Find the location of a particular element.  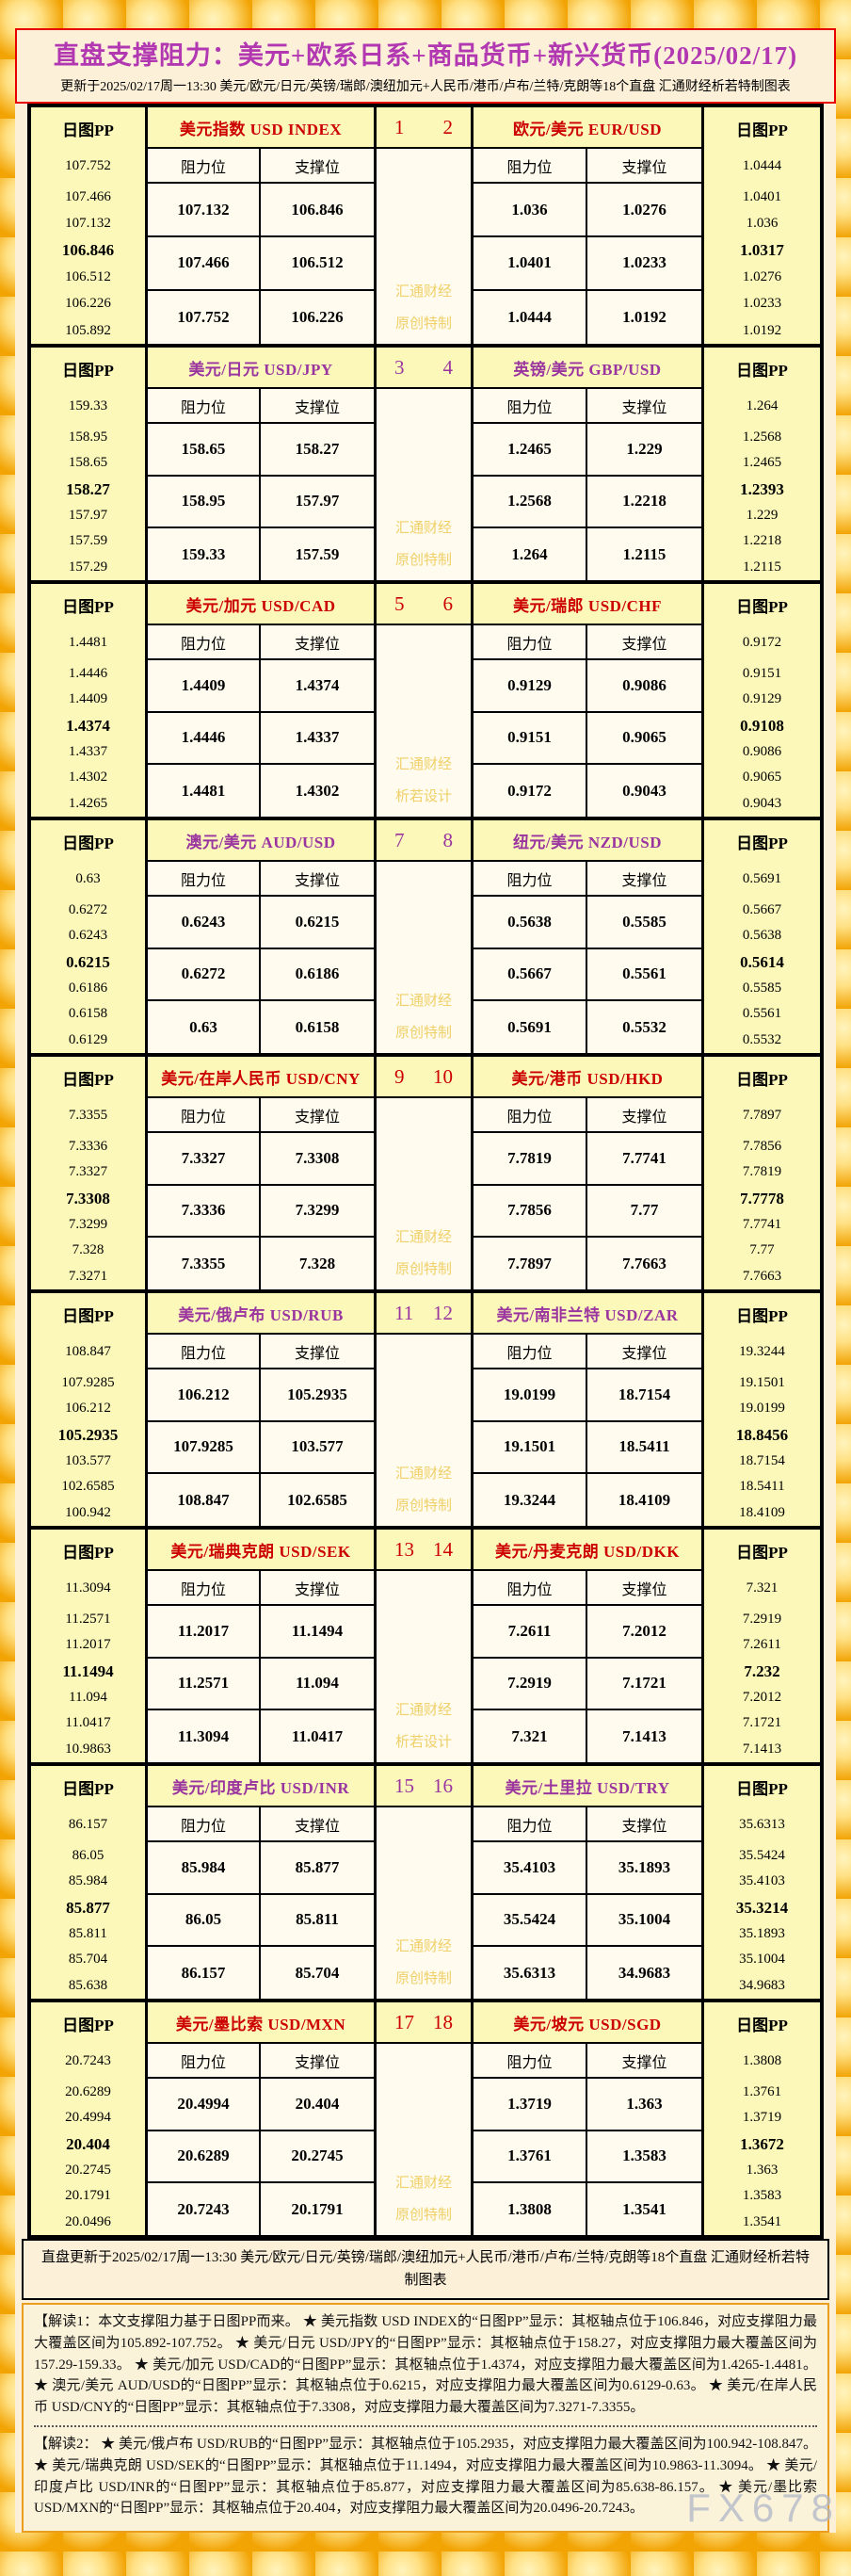

page-title: 直盘支撑阻力：美元+欧系日系+商品货币+新兴货币(2025/02/17) is located at coordinates (425, 55).